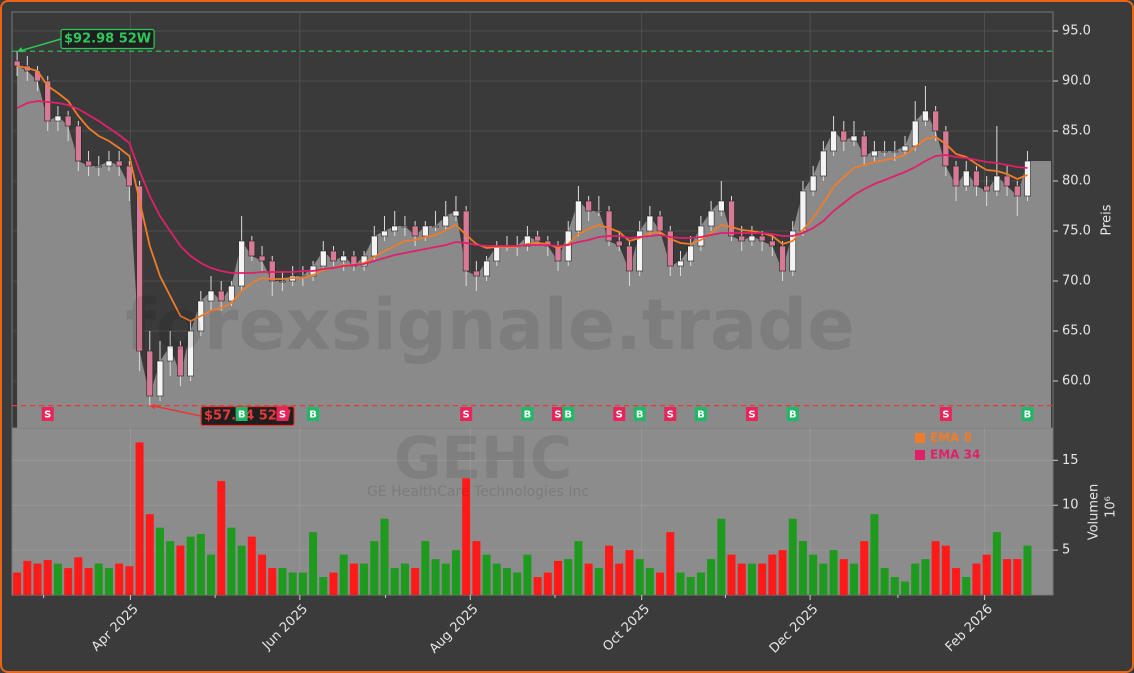 The width and height of the screenshot is (1134, 673). I want to click on volume-tick-label: 5, so click(1066, 550).